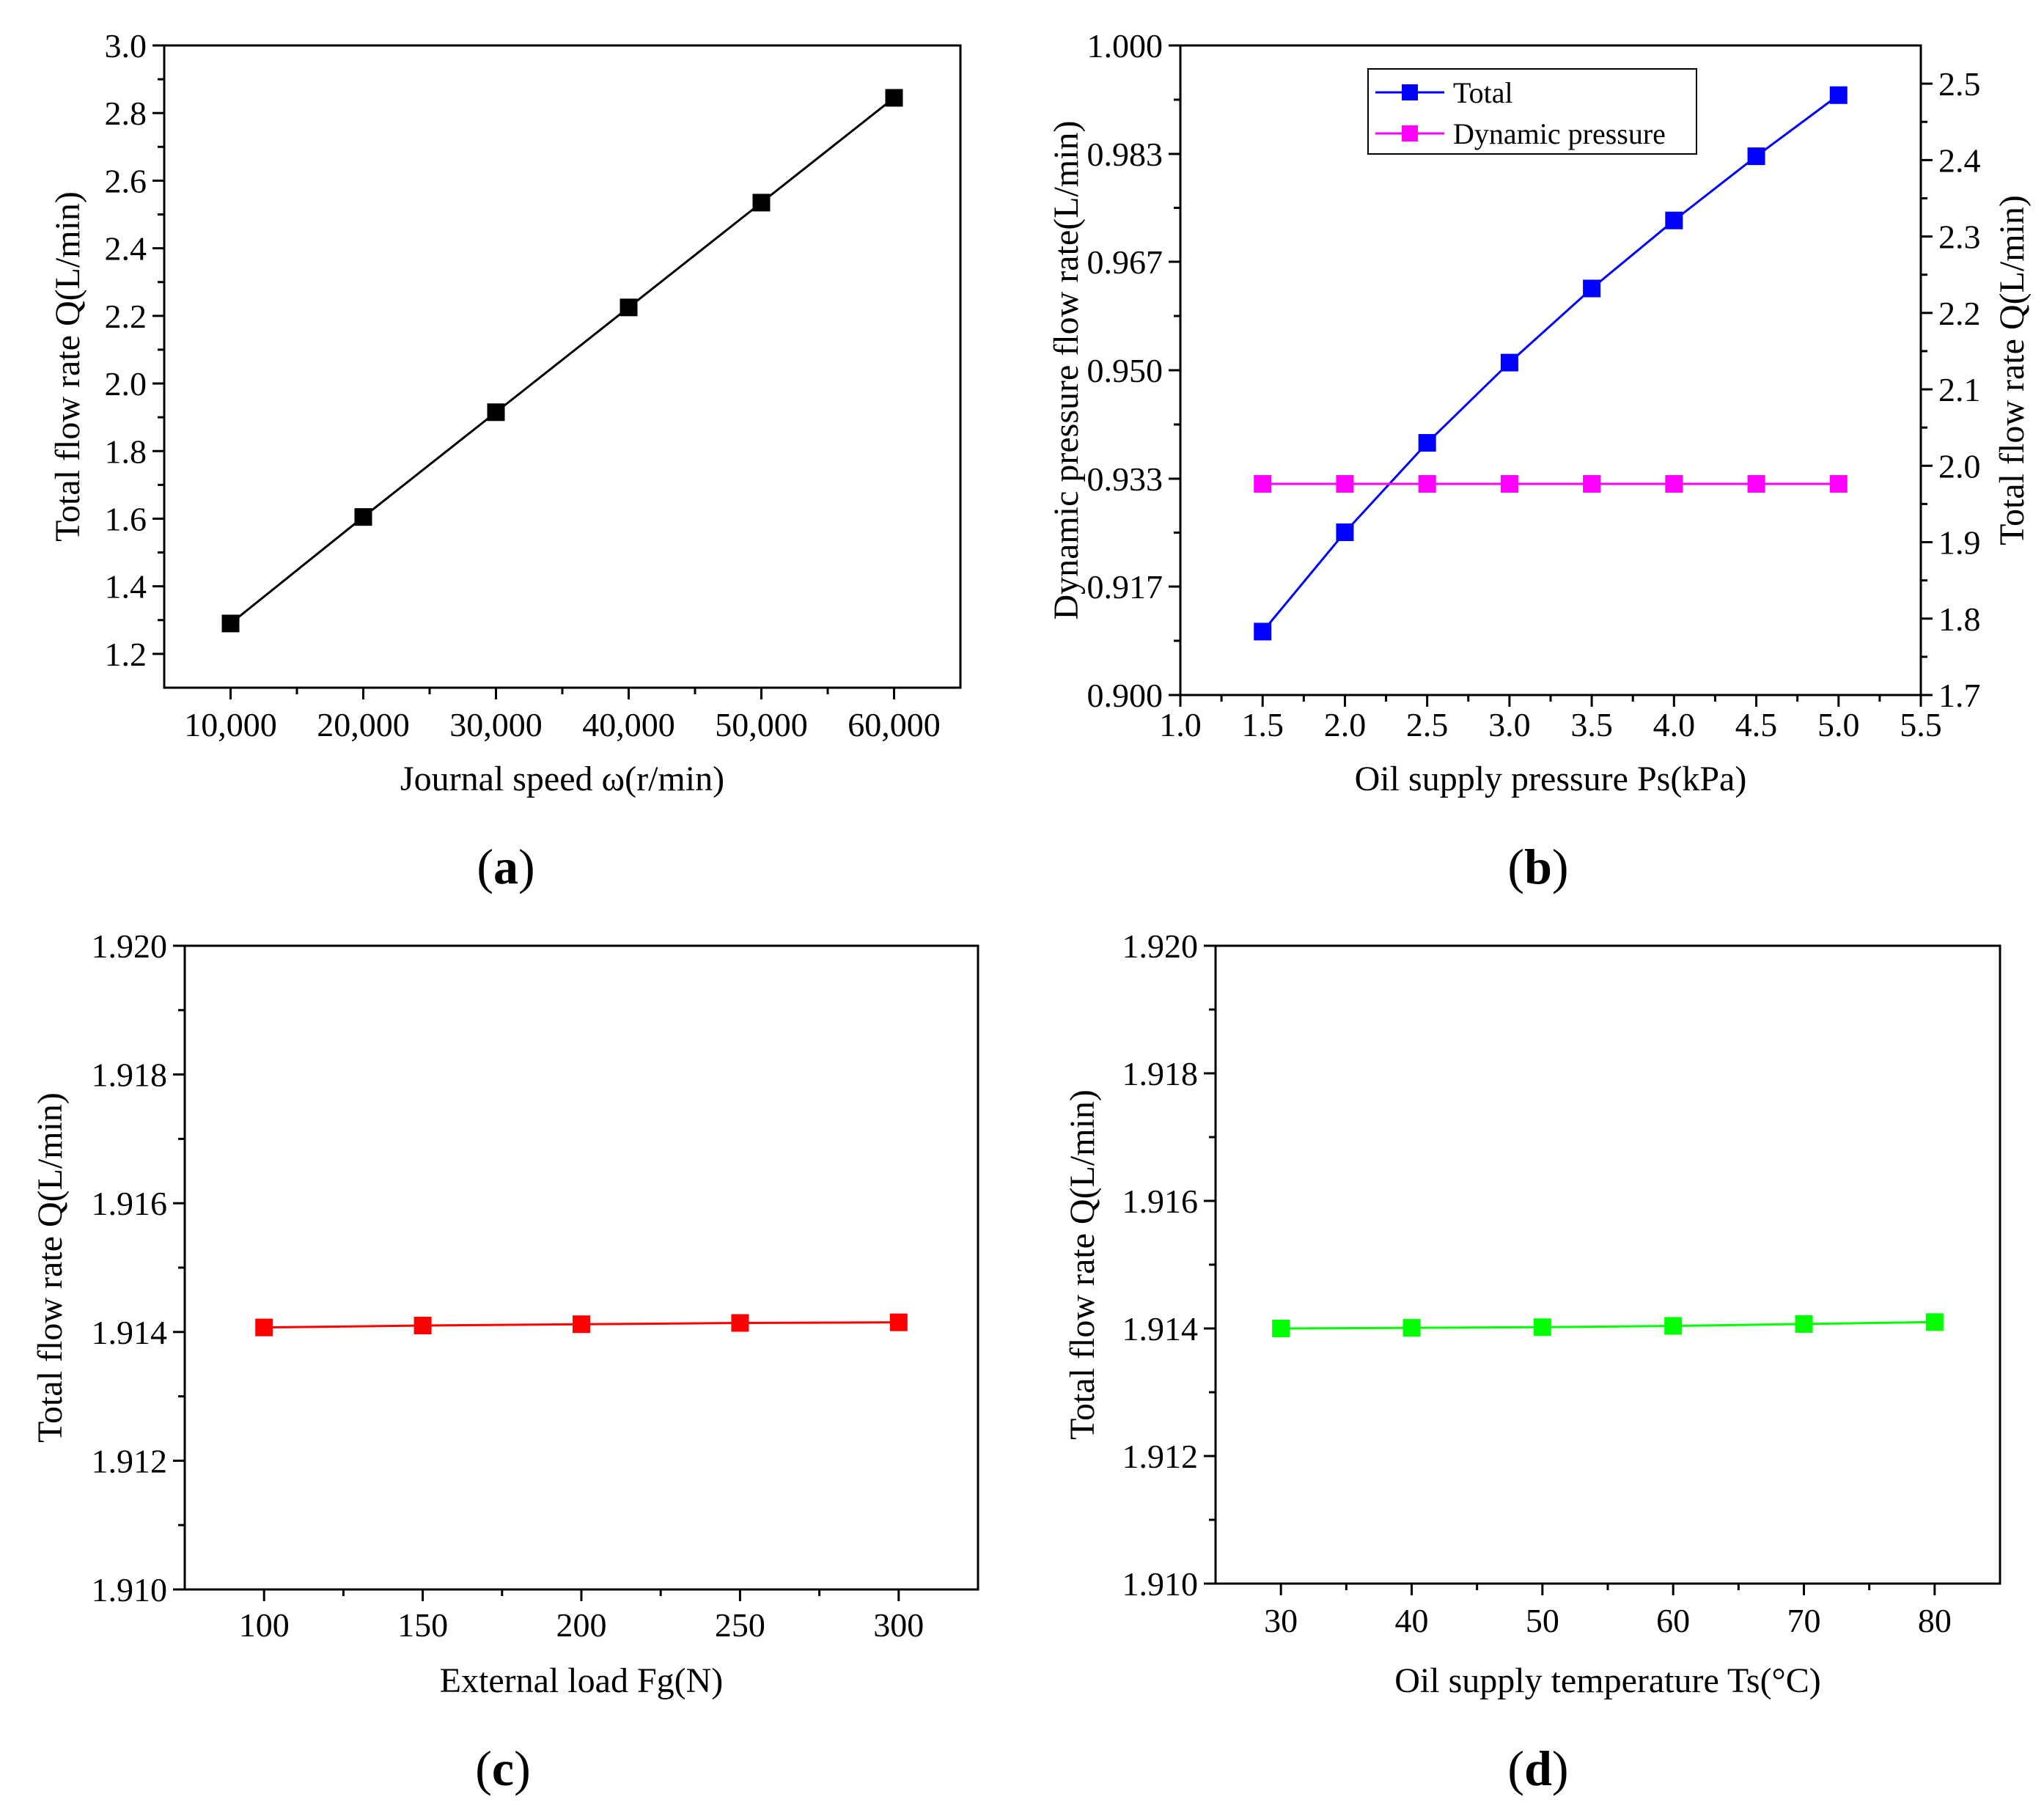  Describe the element at coordinates (1125, 154) in the screenshot. I see `y-tick-label: 0.983` at that location.